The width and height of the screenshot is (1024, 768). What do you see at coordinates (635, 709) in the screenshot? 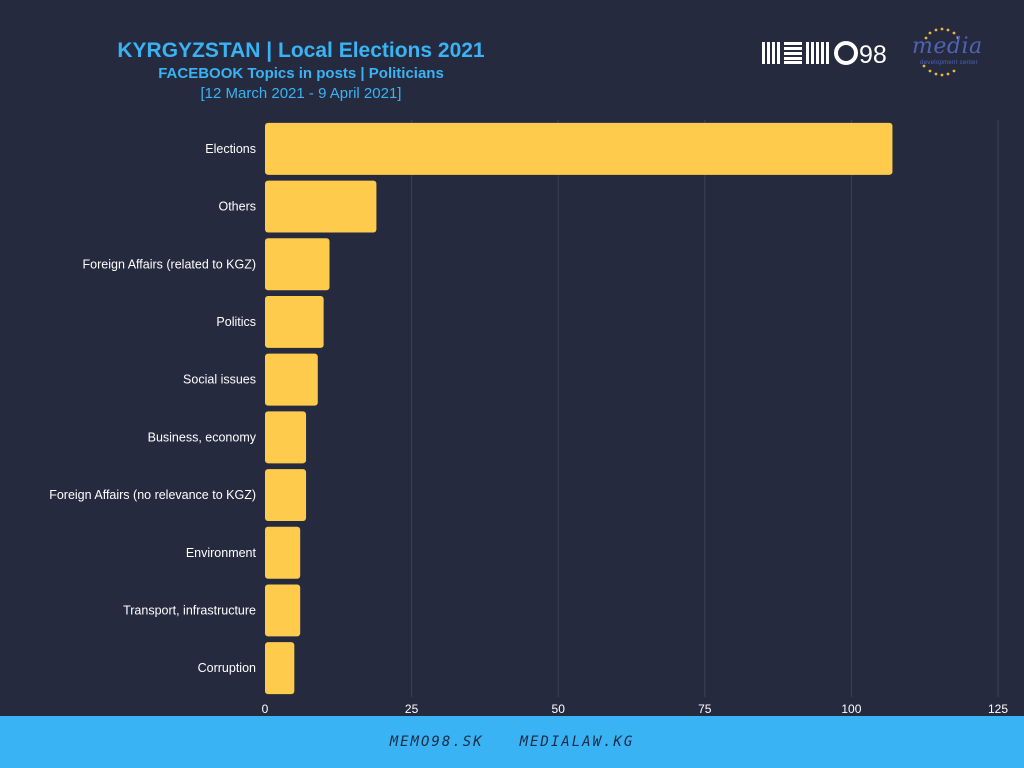
I see `axis-ticks: 0 25 50 75 100 125` at bounding box center [635, 709].